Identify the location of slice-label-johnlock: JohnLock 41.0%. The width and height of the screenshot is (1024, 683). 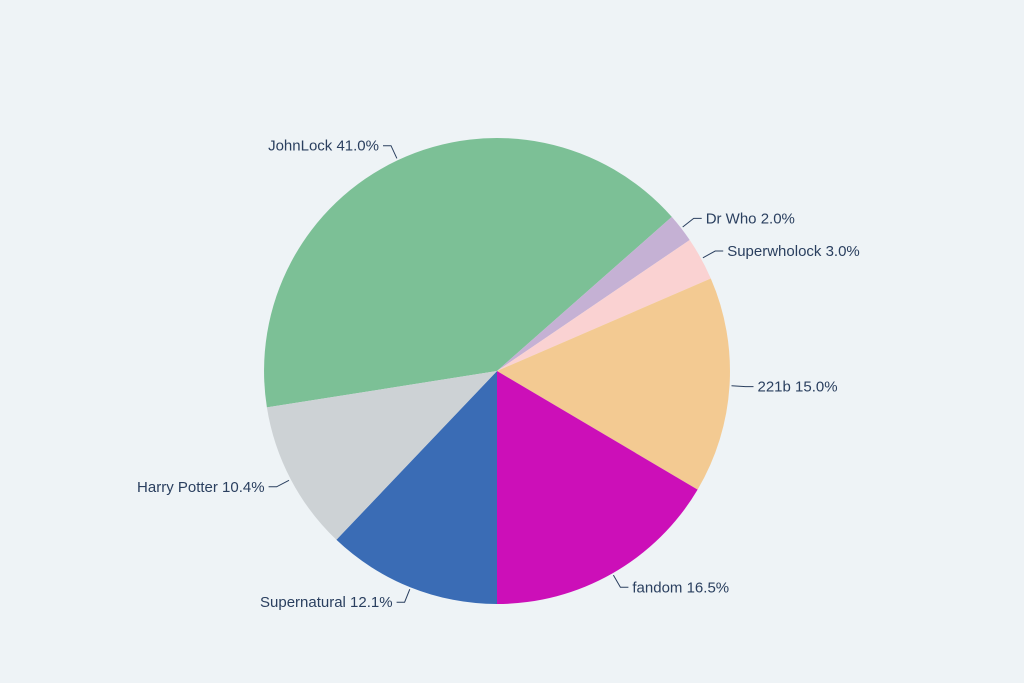
(323, 146).